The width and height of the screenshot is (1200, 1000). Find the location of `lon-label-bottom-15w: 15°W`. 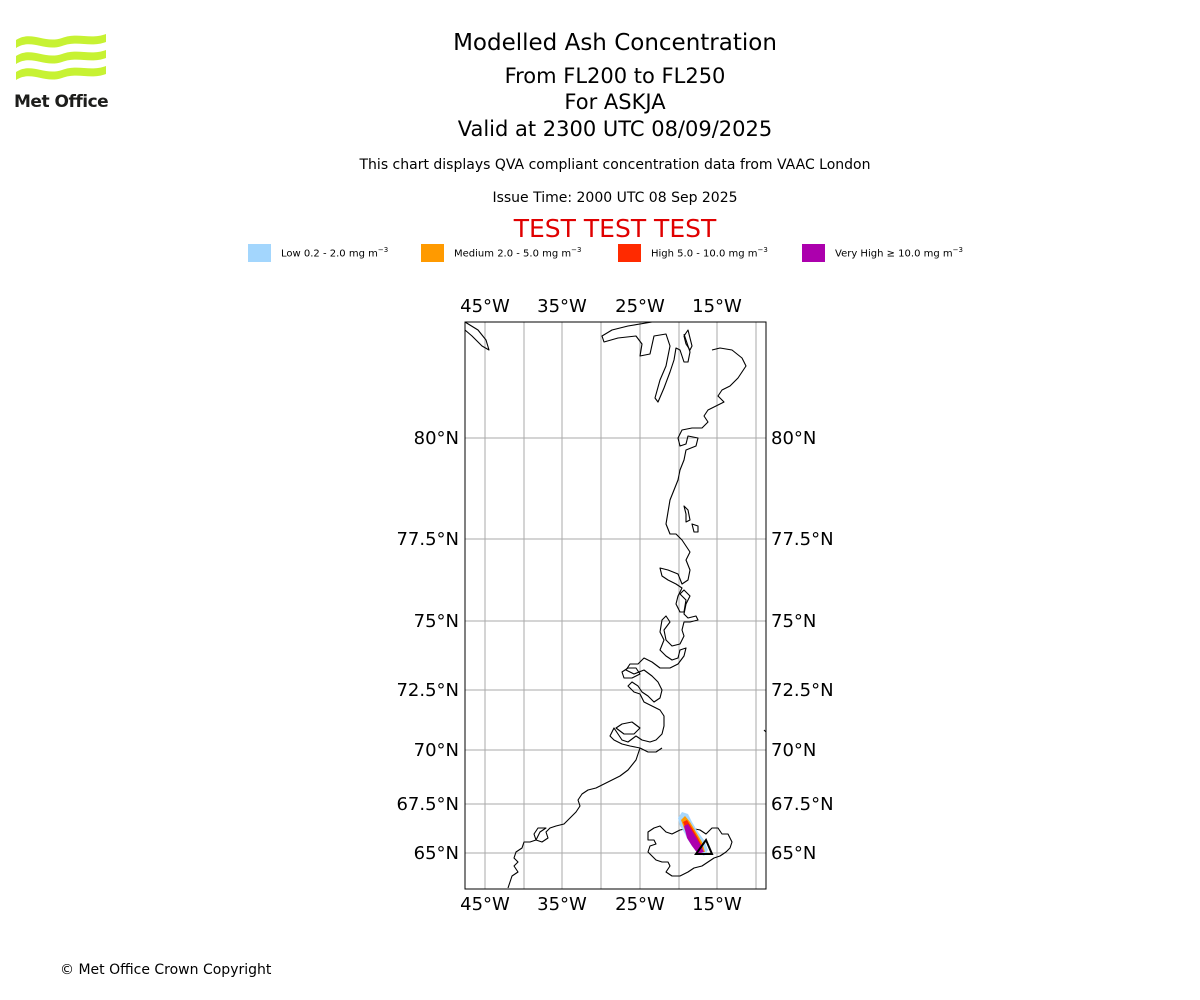

lon-label-bottom-15w: 15°W is located at coordinates (717, 904).